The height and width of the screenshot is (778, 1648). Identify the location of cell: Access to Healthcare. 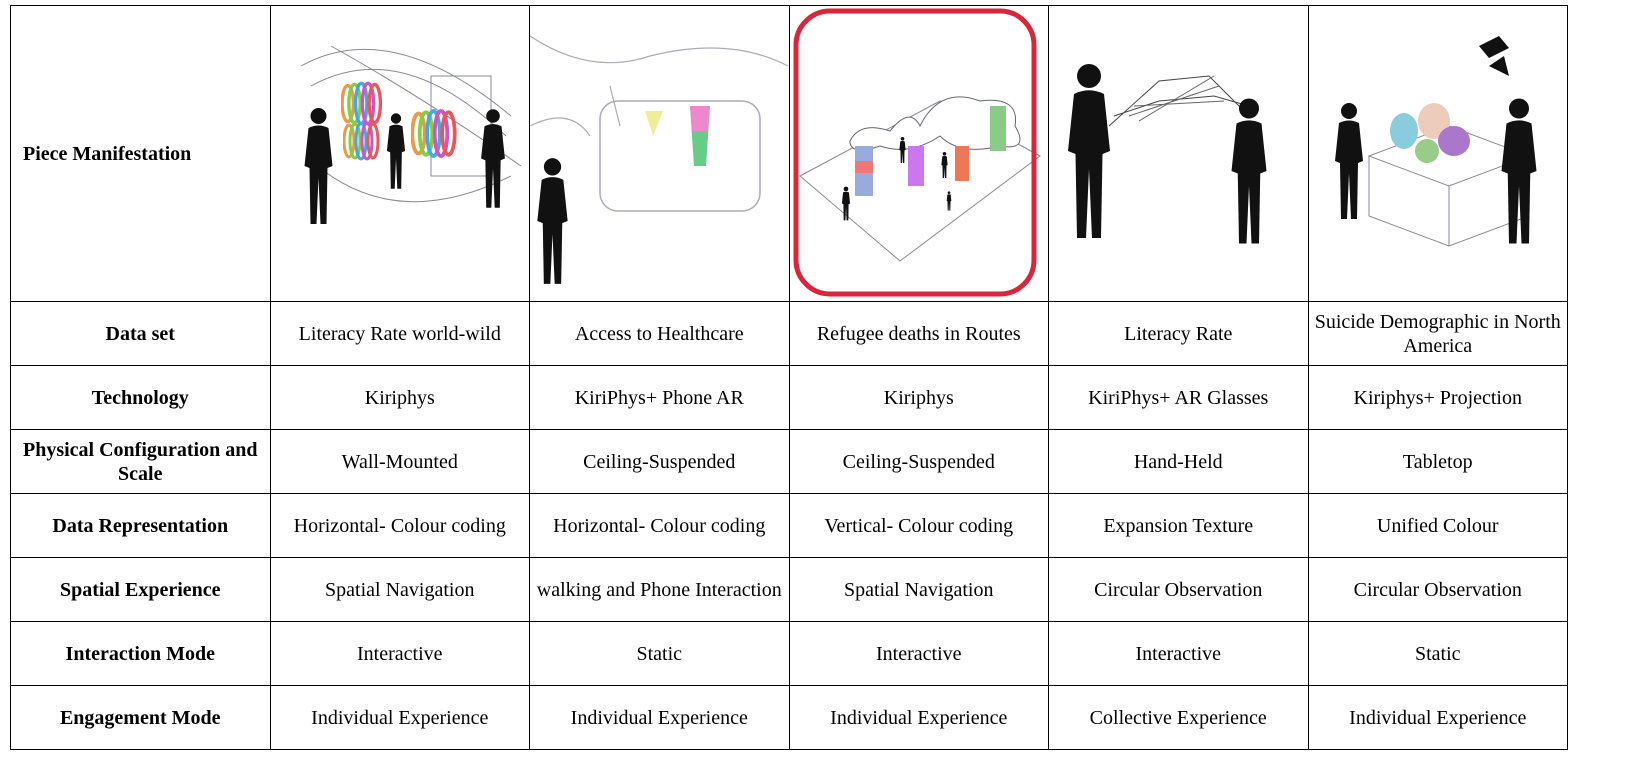
(659, 333).